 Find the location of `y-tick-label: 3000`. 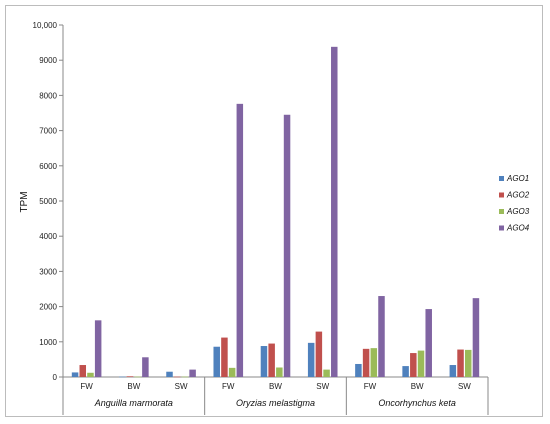

y-tick-label: 3000 is located at coordinates (48, 271).